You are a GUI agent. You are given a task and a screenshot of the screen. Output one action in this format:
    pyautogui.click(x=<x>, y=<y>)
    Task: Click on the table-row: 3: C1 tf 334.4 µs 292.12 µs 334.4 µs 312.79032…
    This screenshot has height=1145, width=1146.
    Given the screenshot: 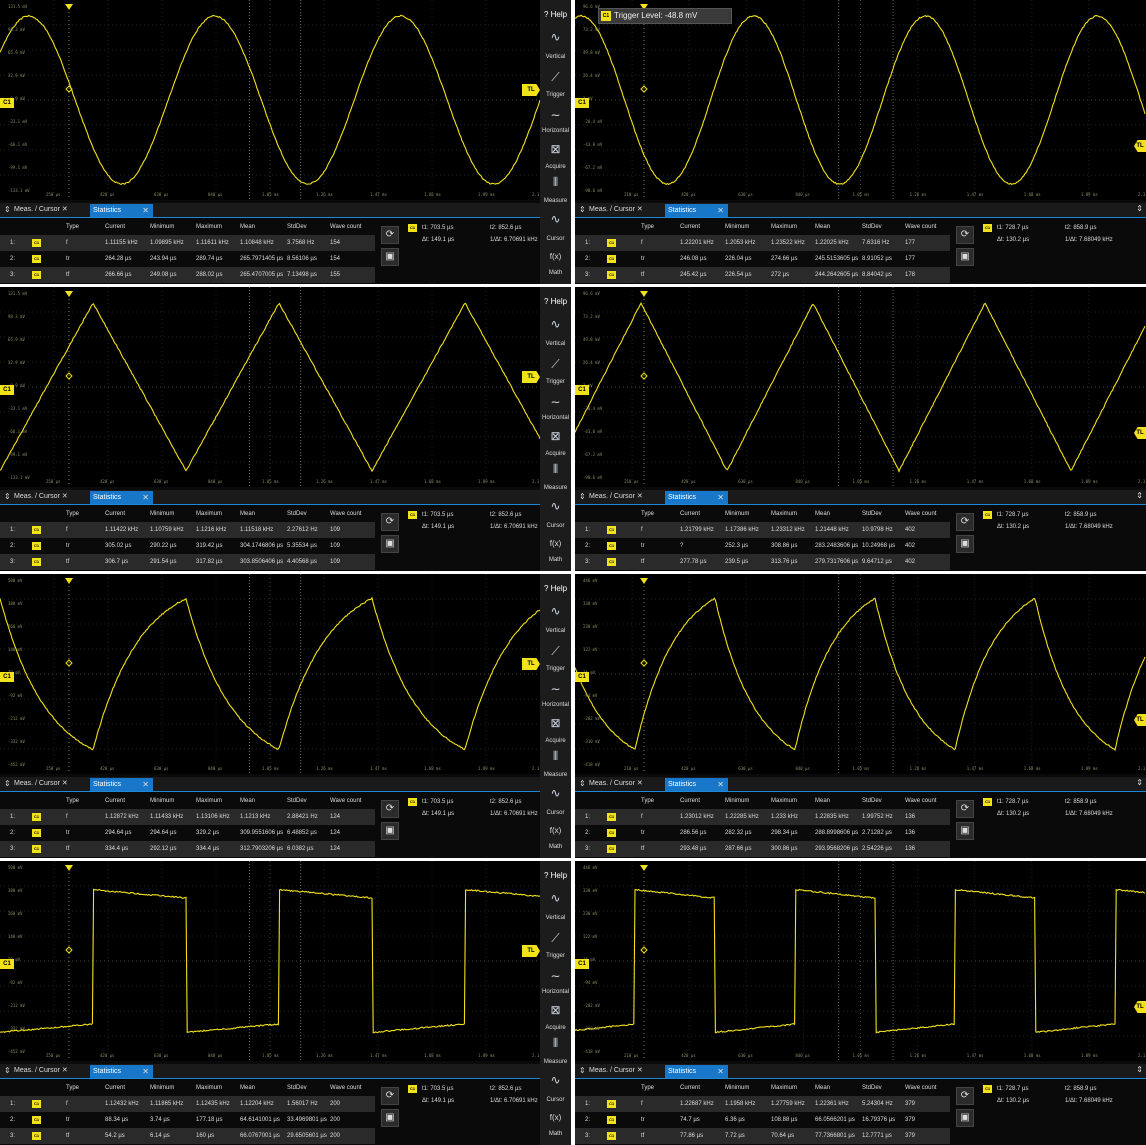 What is the action you would take?
    pyautogui.click(x=187, y=849)
    